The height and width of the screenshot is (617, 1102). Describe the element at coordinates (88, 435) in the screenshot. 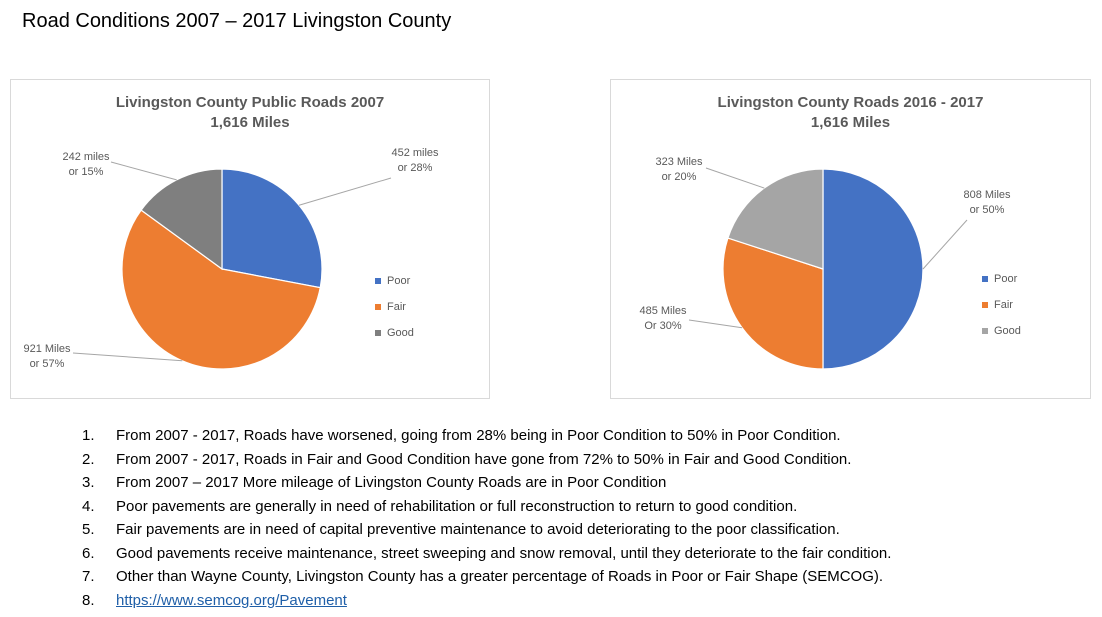

I see `note-number: 1.` at that location.